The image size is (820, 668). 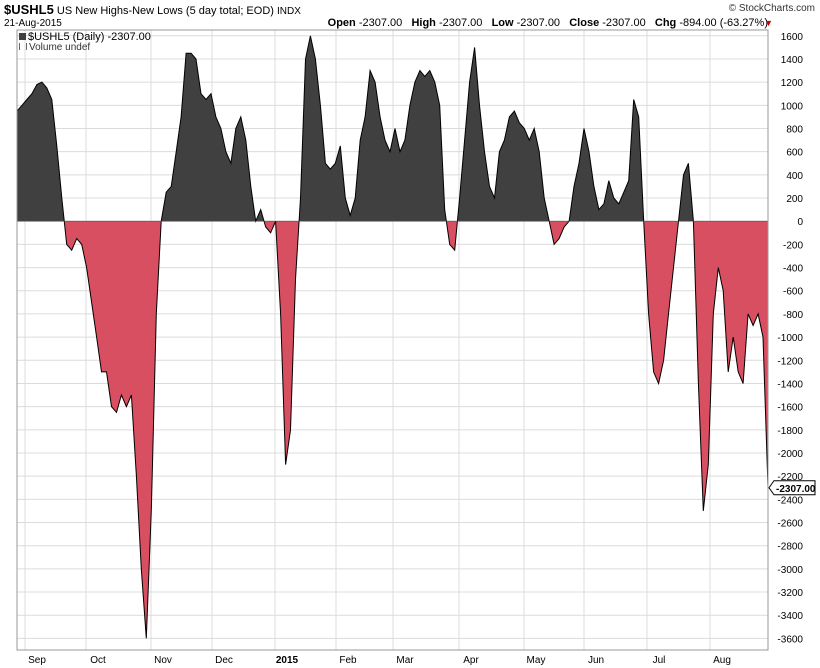 I want to click on copyright: © StockCharts.com, so click(x=771, y=8).